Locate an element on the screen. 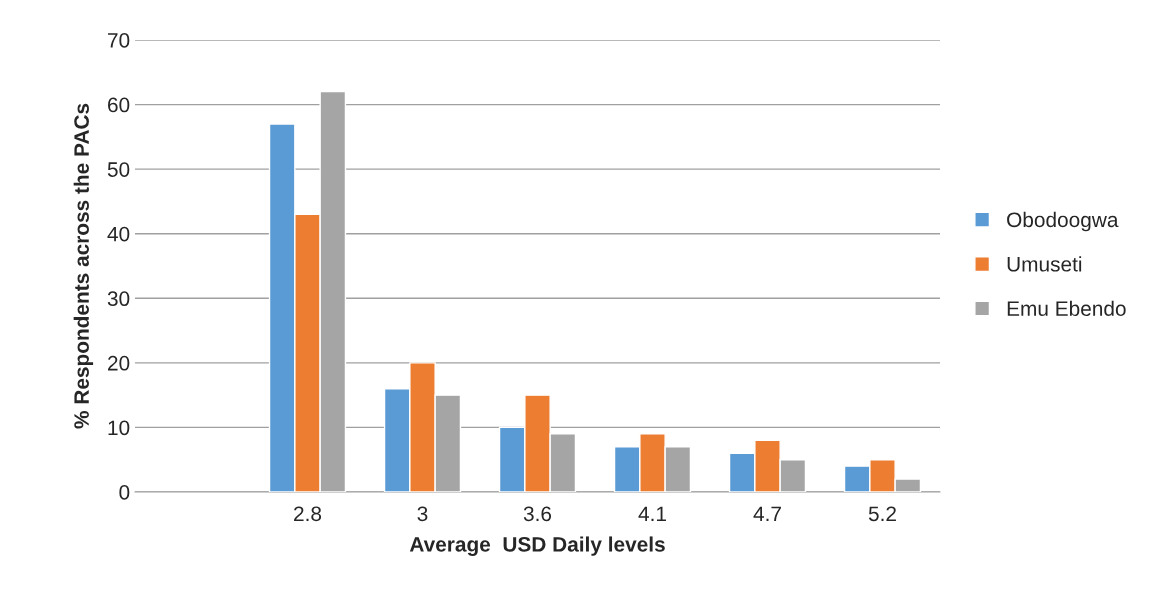  legend-label: Emu Ebendo is located at coordinates (1066, 308).